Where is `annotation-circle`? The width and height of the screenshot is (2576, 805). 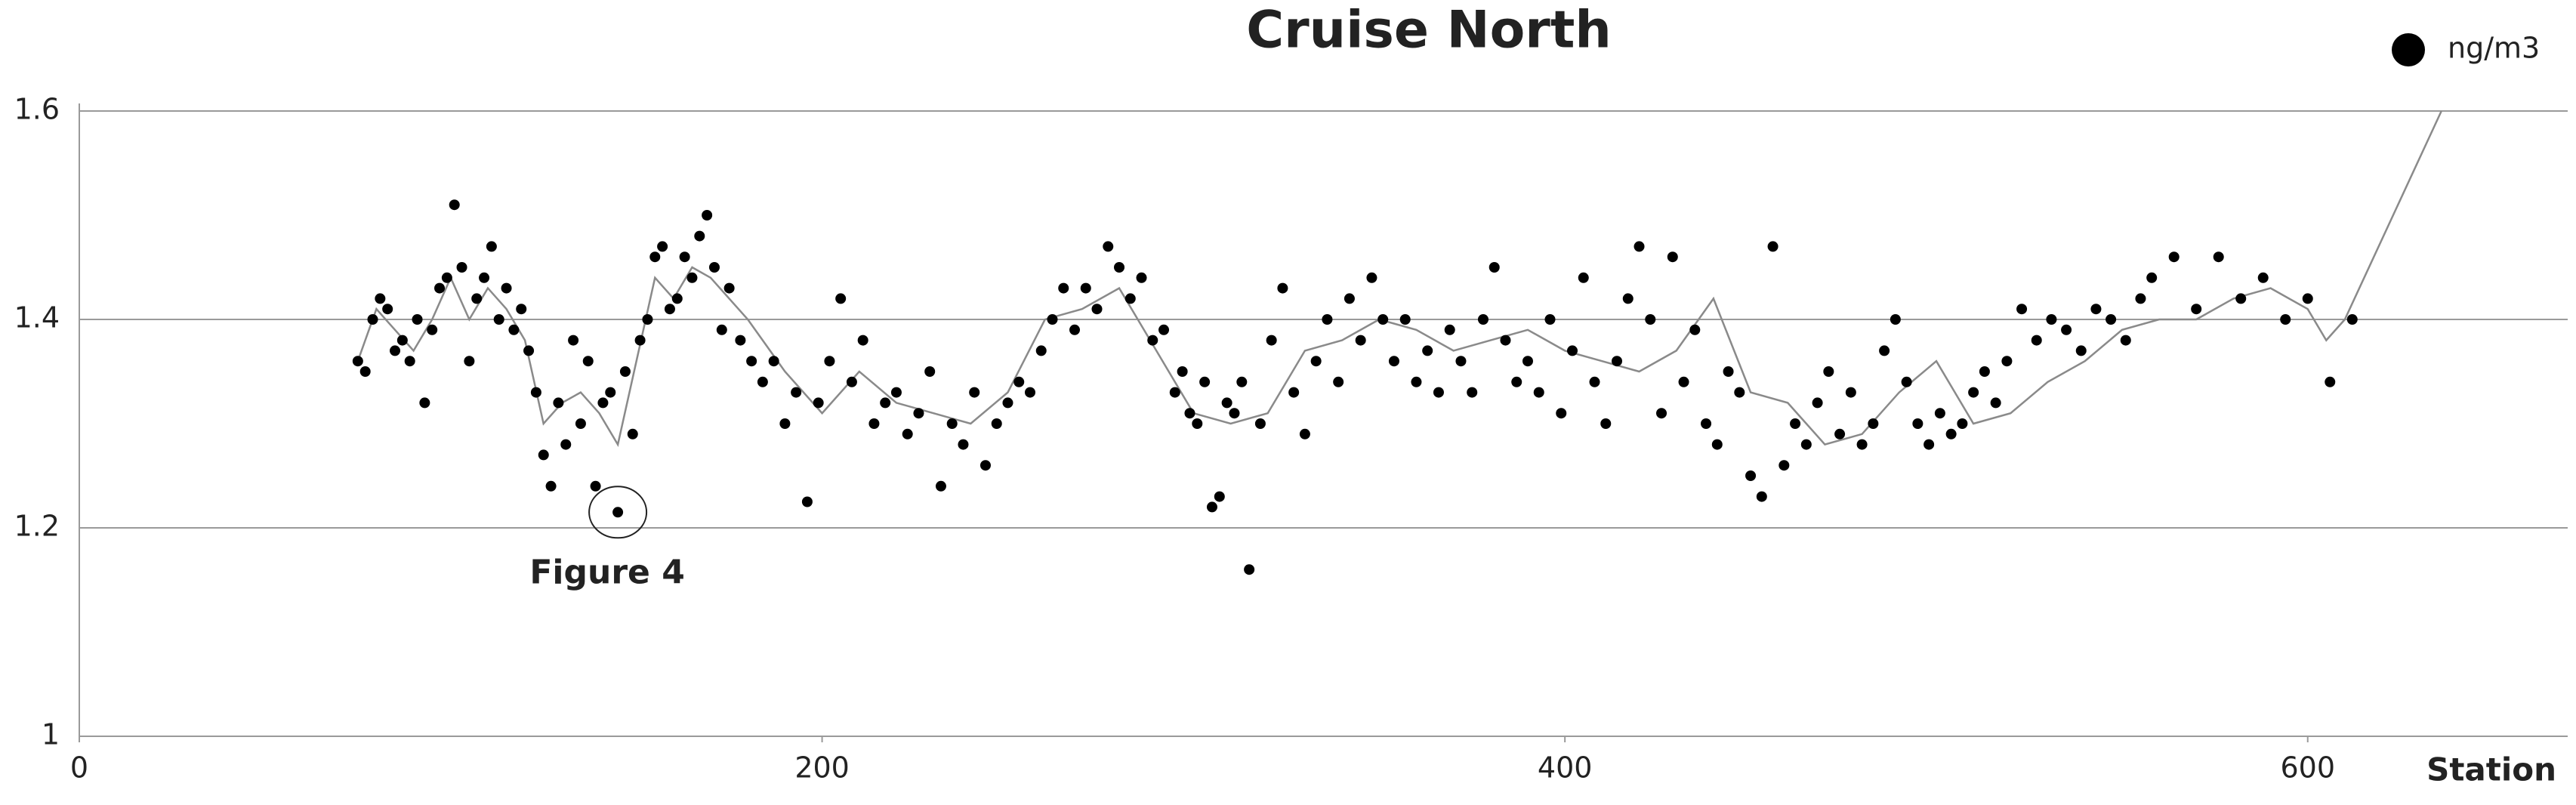
annotation-circle is located at coordinates (618, 512).